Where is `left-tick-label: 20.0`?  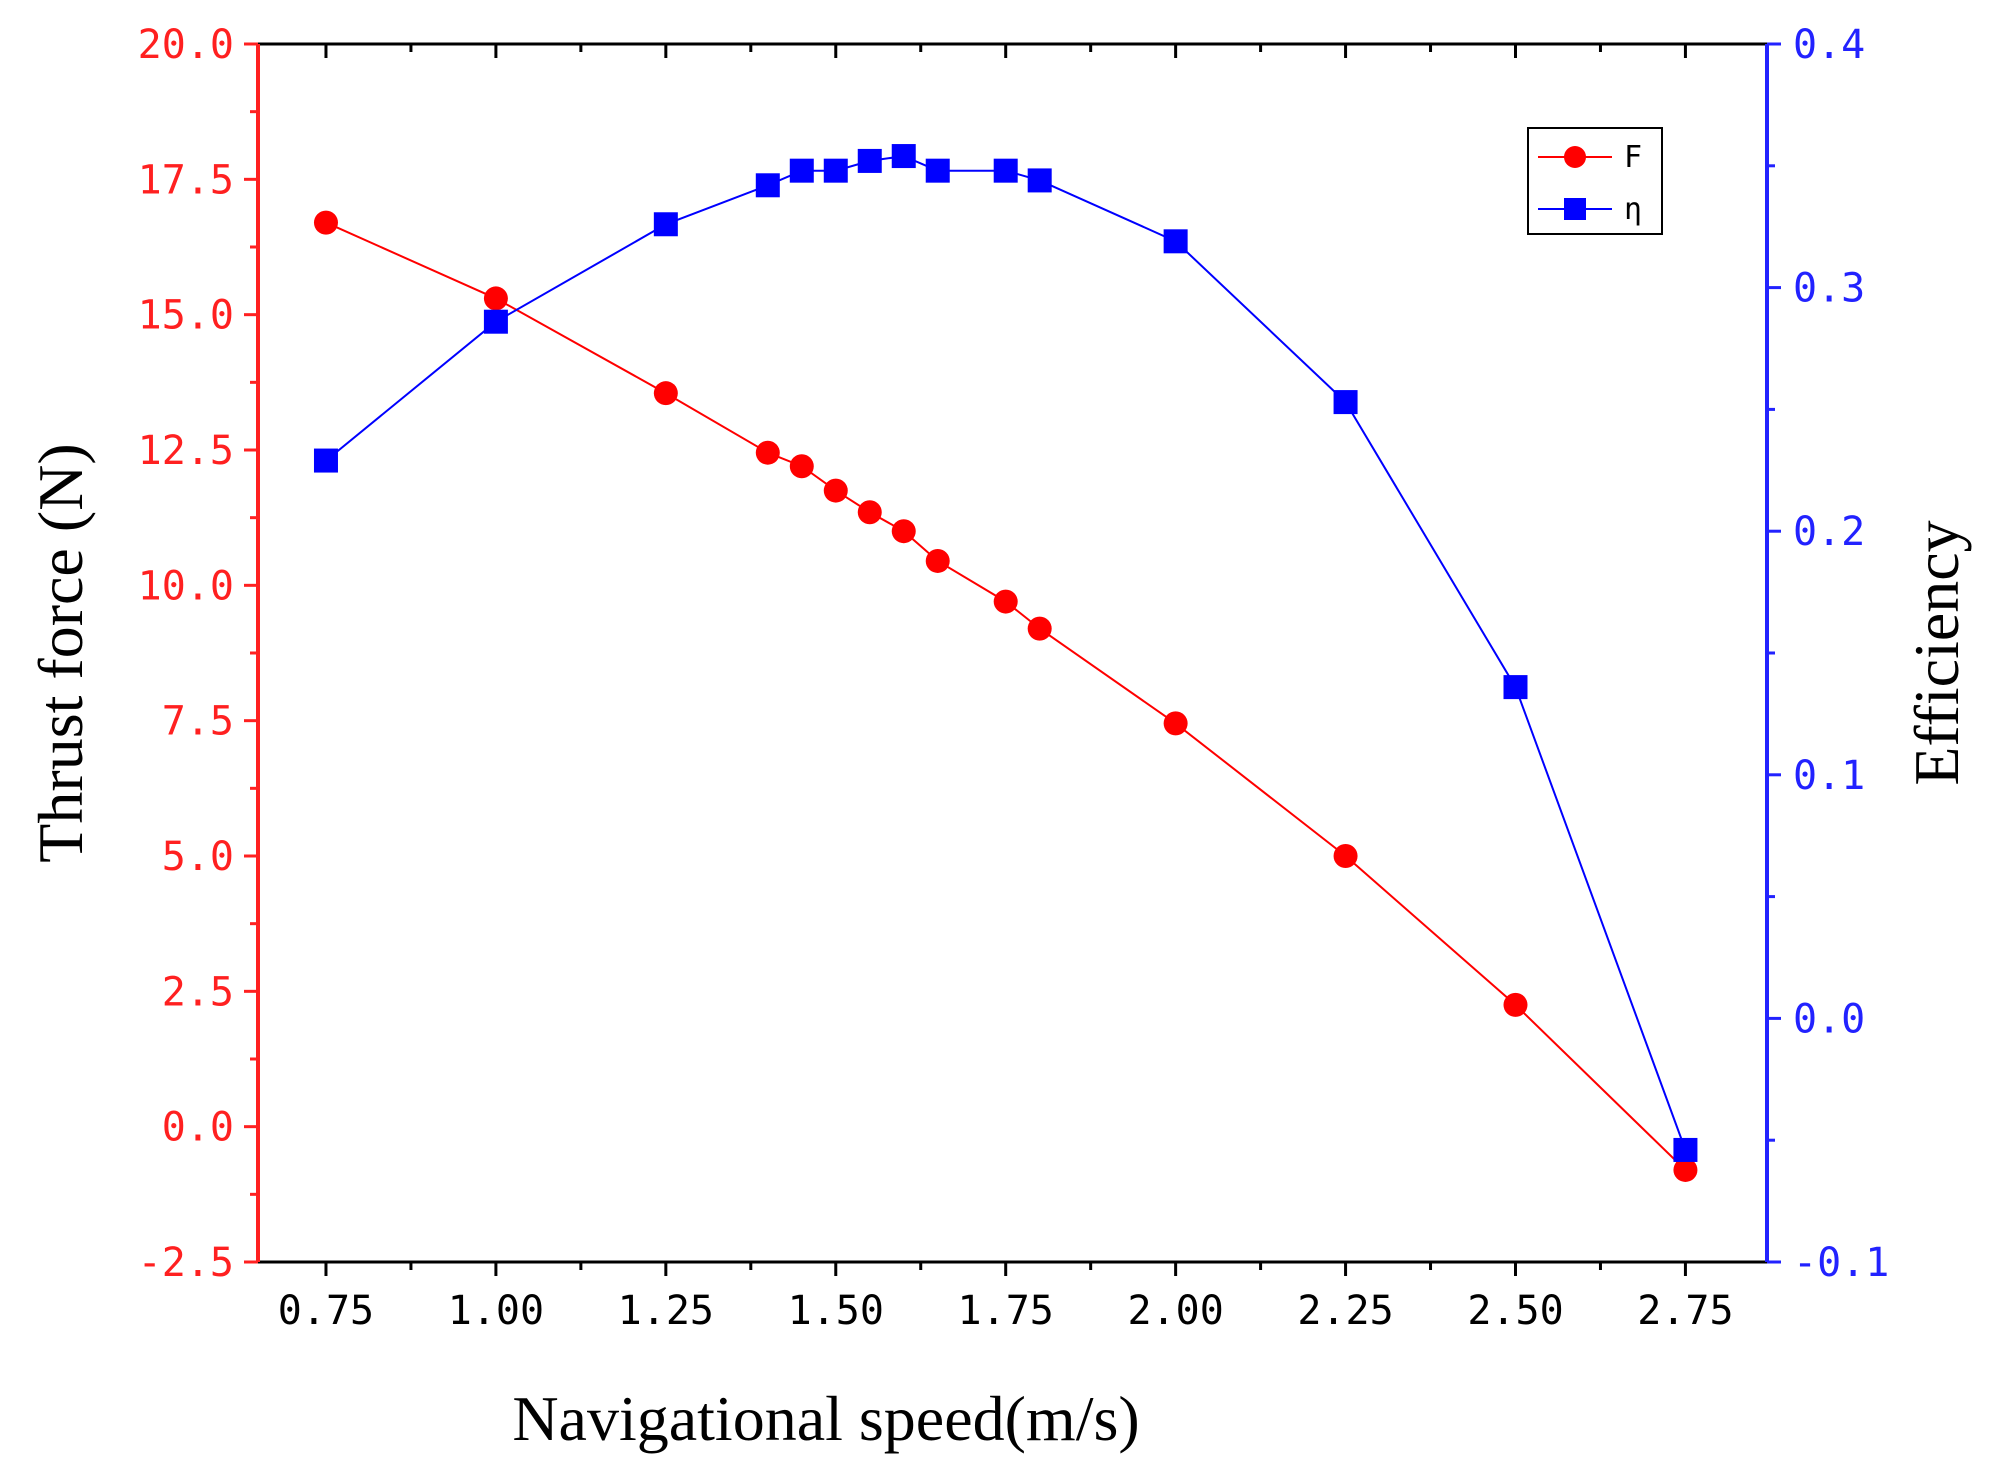
left-tick-label: 20.0 is located at coordinates (186, 45).